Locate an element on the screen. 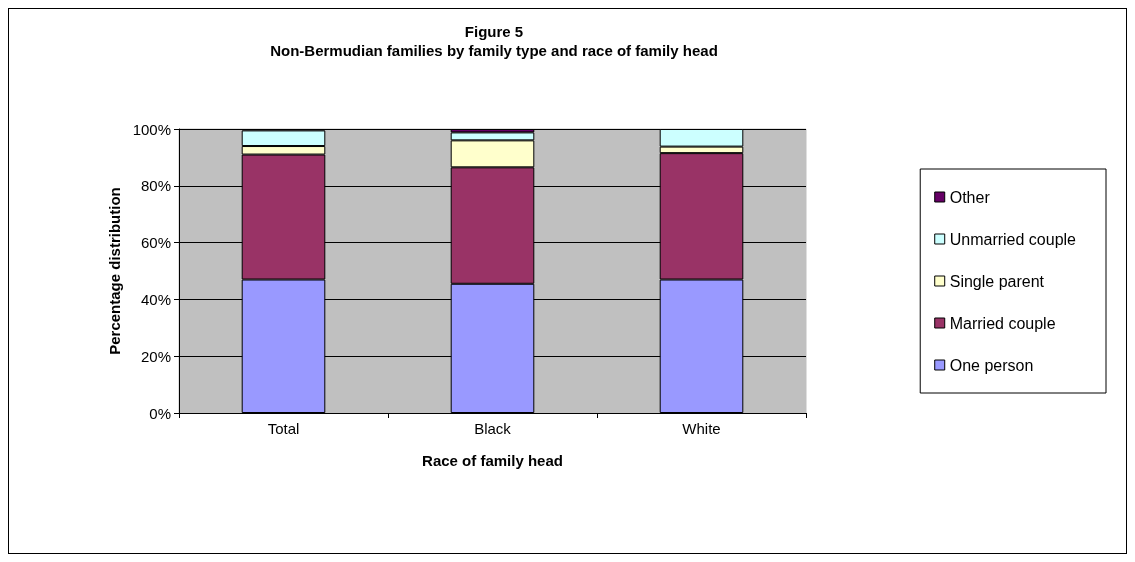 The image size is (1135, 562). chart-title: Figure 5 is located at coordinates (494, 31).